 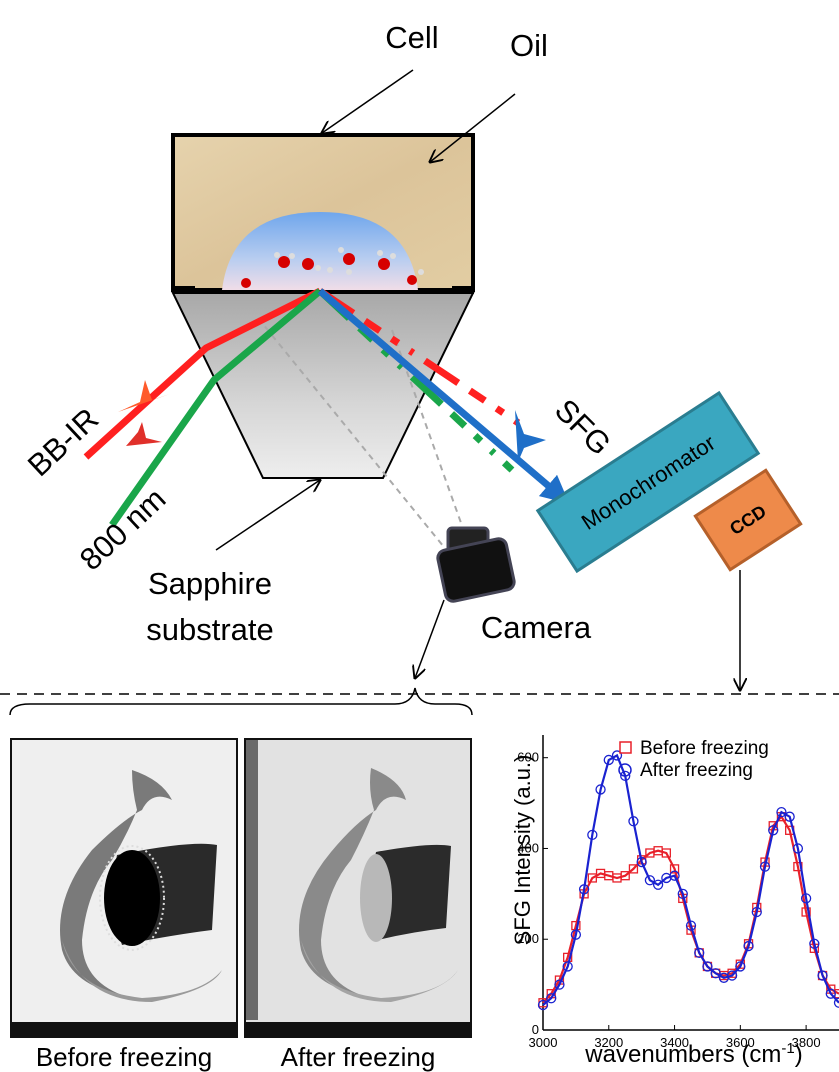 What do you see at coordinates (528, 938) in the screenshot?
I see `y-tick-label: 200` at bounding box center [528, 938].